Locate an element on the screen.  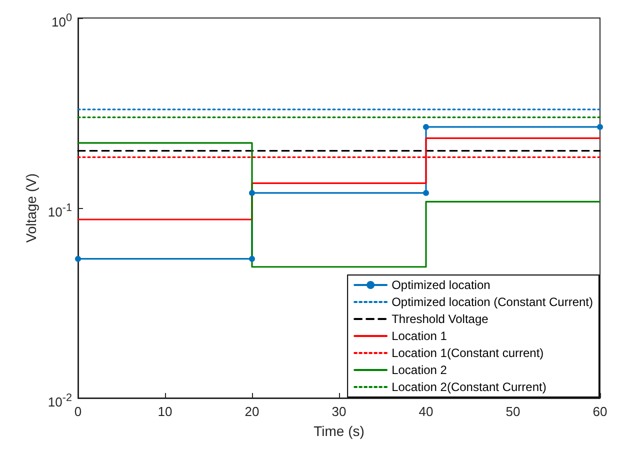
legend-label: Threshold Voltage is located at coordinates (440, 319).